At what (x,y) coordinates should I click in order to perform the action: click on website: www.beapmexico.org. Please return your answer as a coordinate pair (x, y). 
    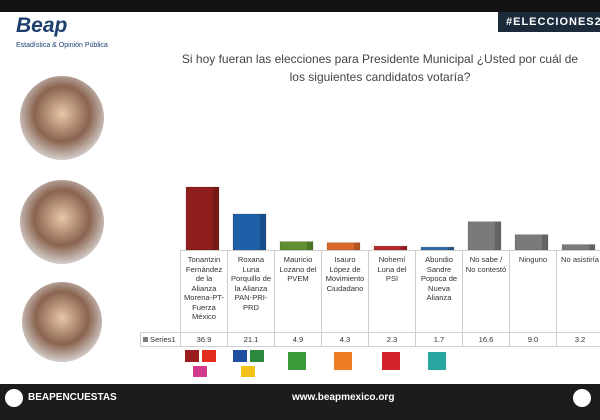
    Looking at the image, I should click on (343, 397).